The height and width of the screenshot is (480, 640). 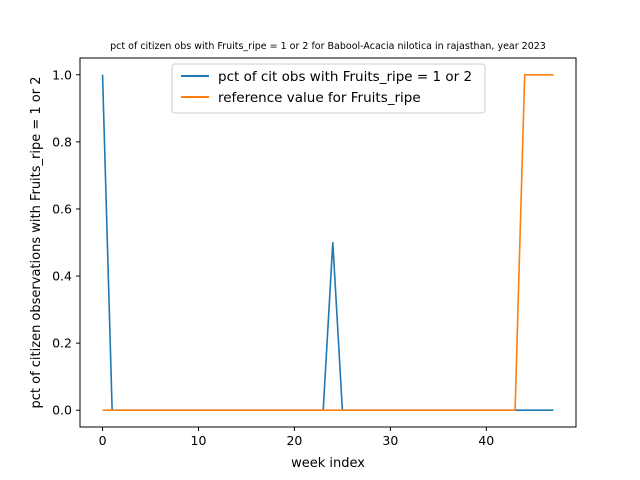 I want to click on x-tick-label: 0, so click(x=103, y=440).